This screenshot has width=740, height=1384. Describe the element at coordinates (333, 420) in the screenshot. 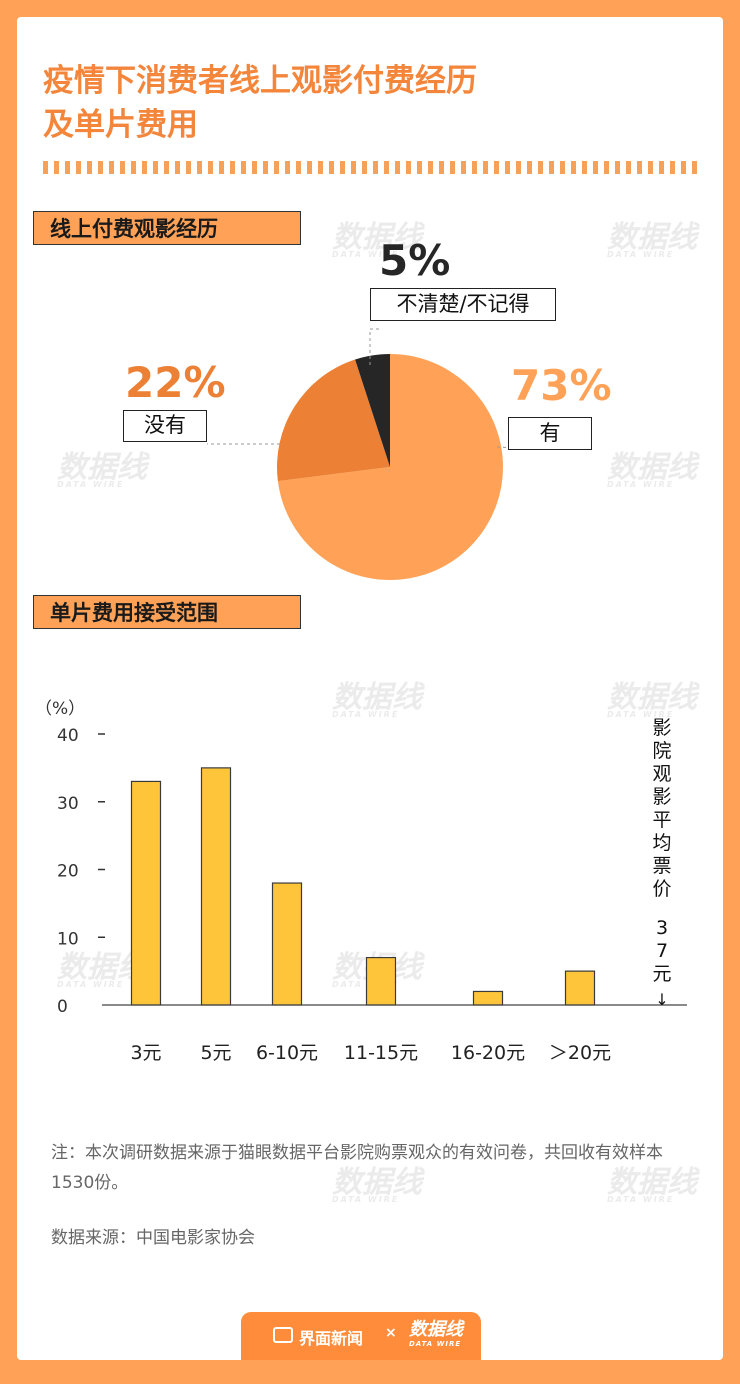

I see `pie-slice-no` at that location.